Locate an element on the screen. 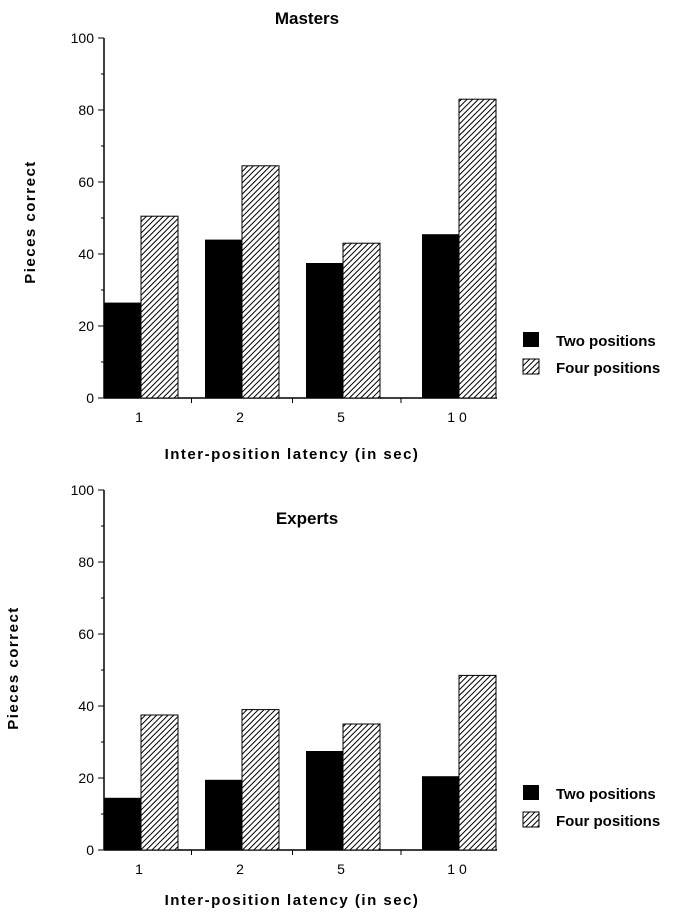 Image resolution: width=678 pixels, height=915 pixels. chart-title: Experts is located at coordinates (307, 518).